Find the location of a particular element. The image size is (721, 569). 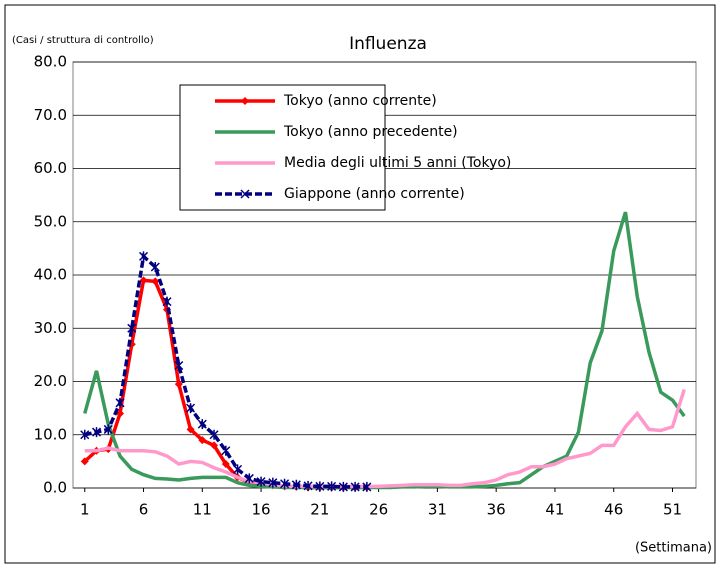

series-line is located at coordinates (385, 438).